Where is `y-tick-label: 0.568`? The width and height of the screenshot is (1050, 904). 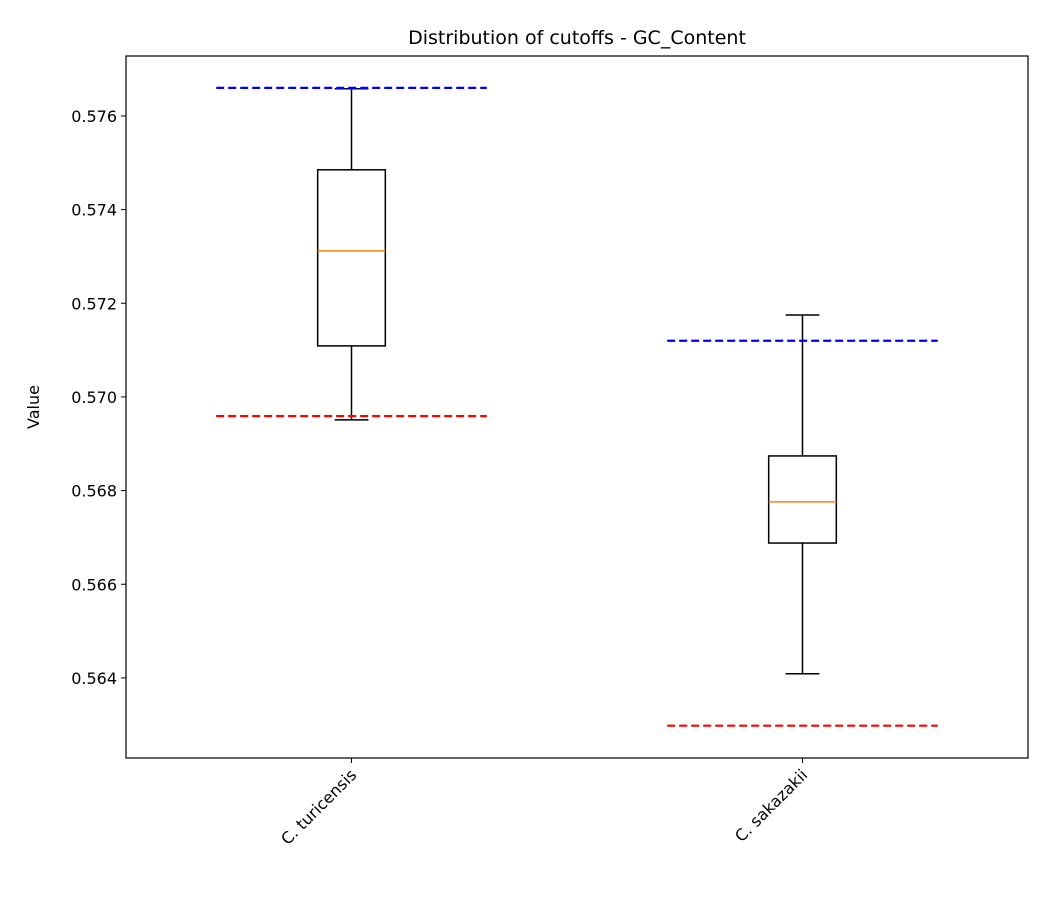
y-tick-label: 0.568 is located at coordinates (94, 491).